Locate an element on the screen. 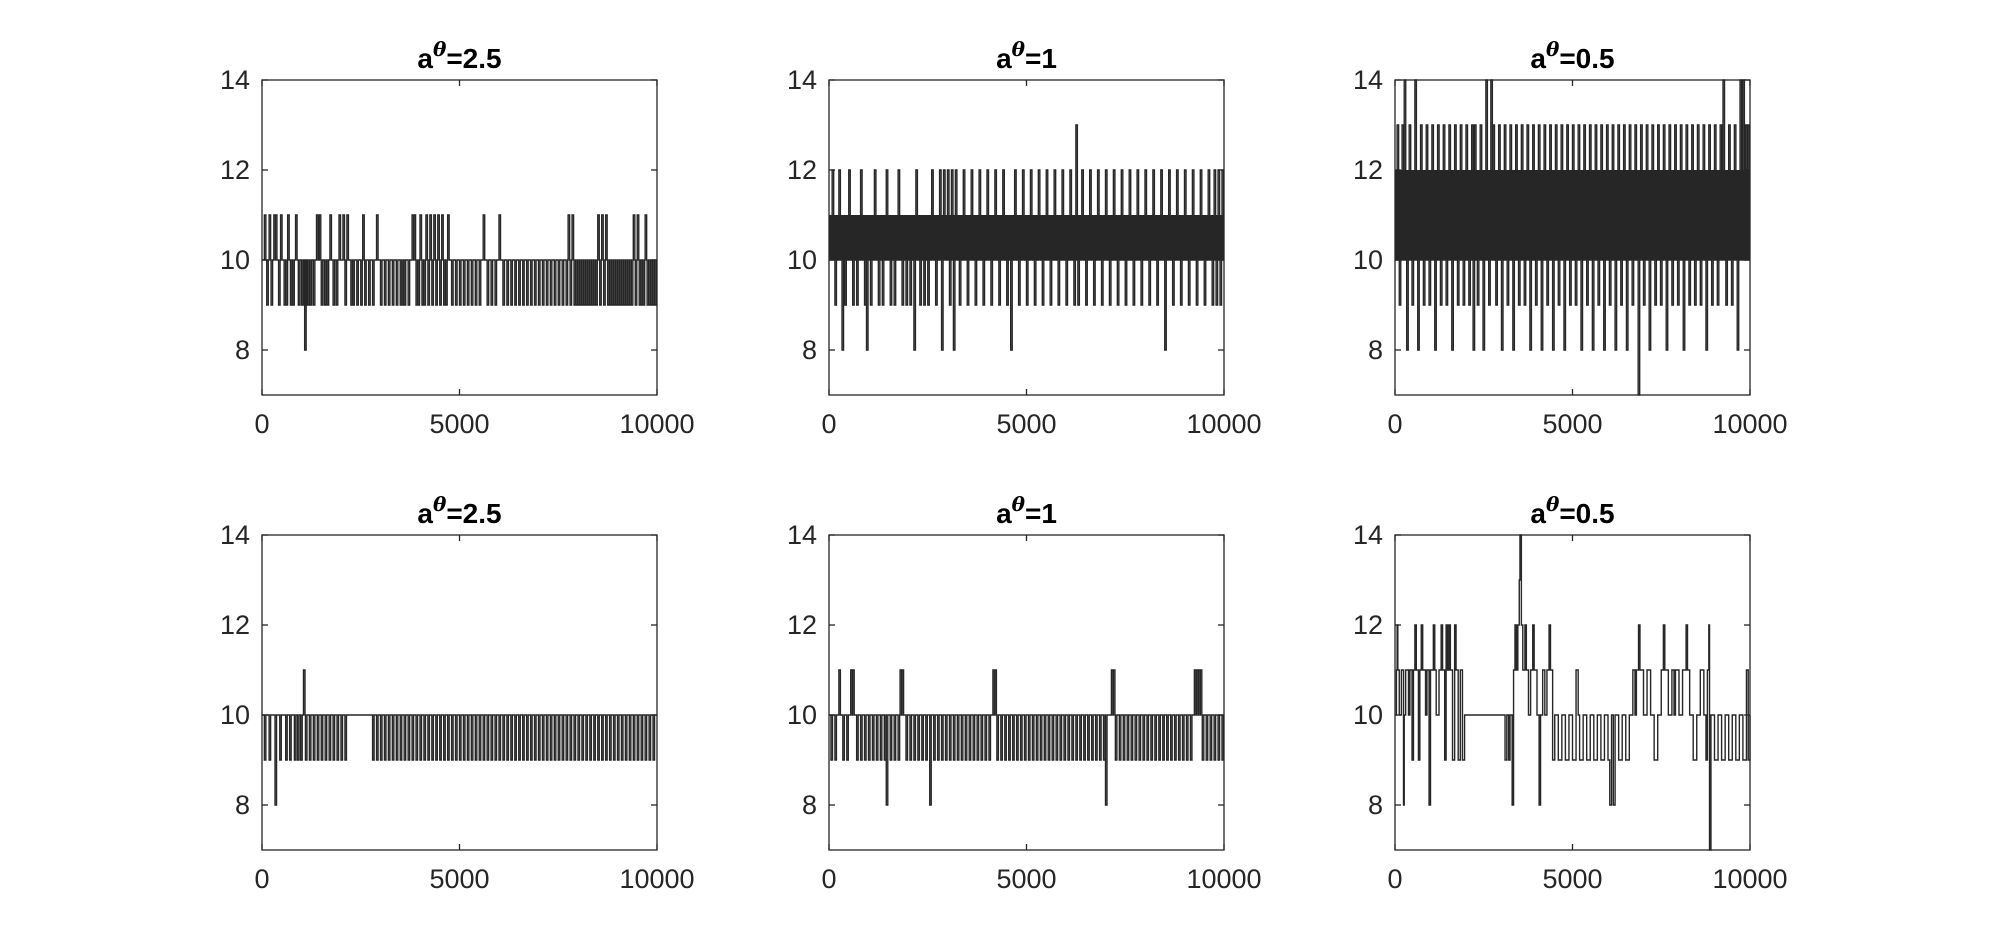 This screenshot has width=2000, height=949. subplot-6: 8 10 12 14 0 5000 10000 aθ=0.5 is located at coordinates (1570, 693).